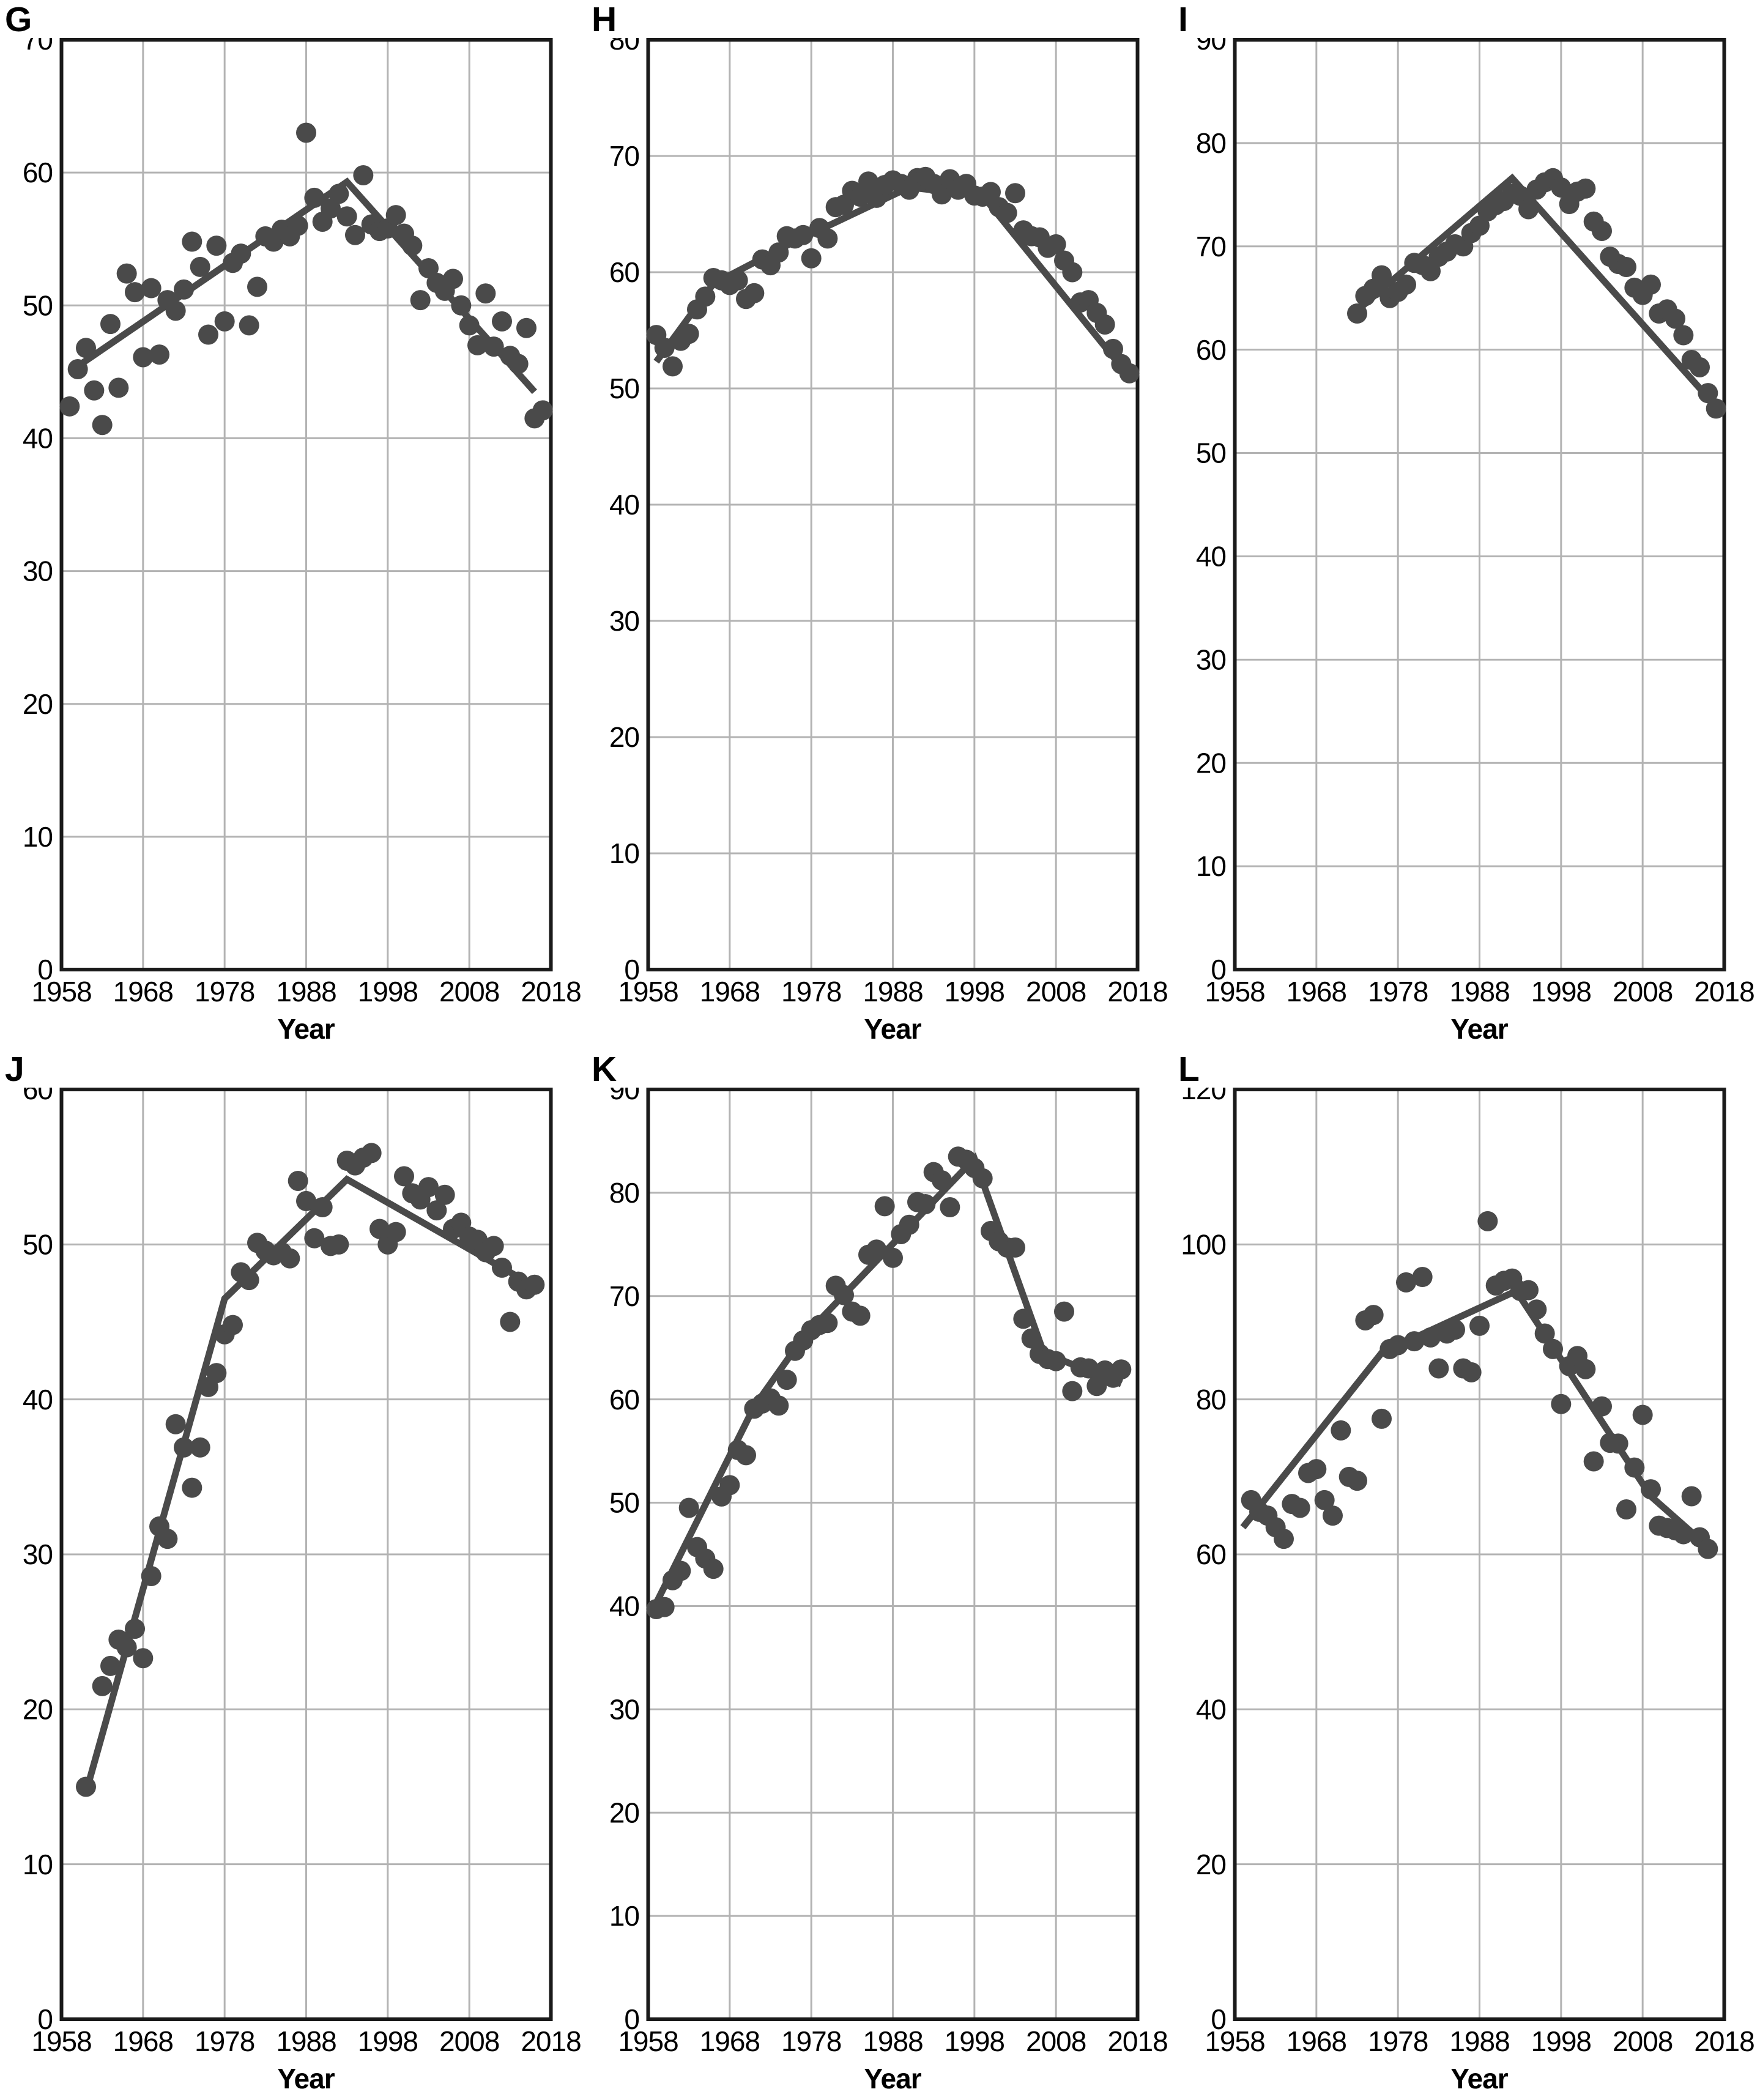 This screenshot has width=1760, height=2100. What do you see at coordinates (469, 2041) in the screenshot?
I see `x-tick-label: 2008` at bounding box center [469, 2041].